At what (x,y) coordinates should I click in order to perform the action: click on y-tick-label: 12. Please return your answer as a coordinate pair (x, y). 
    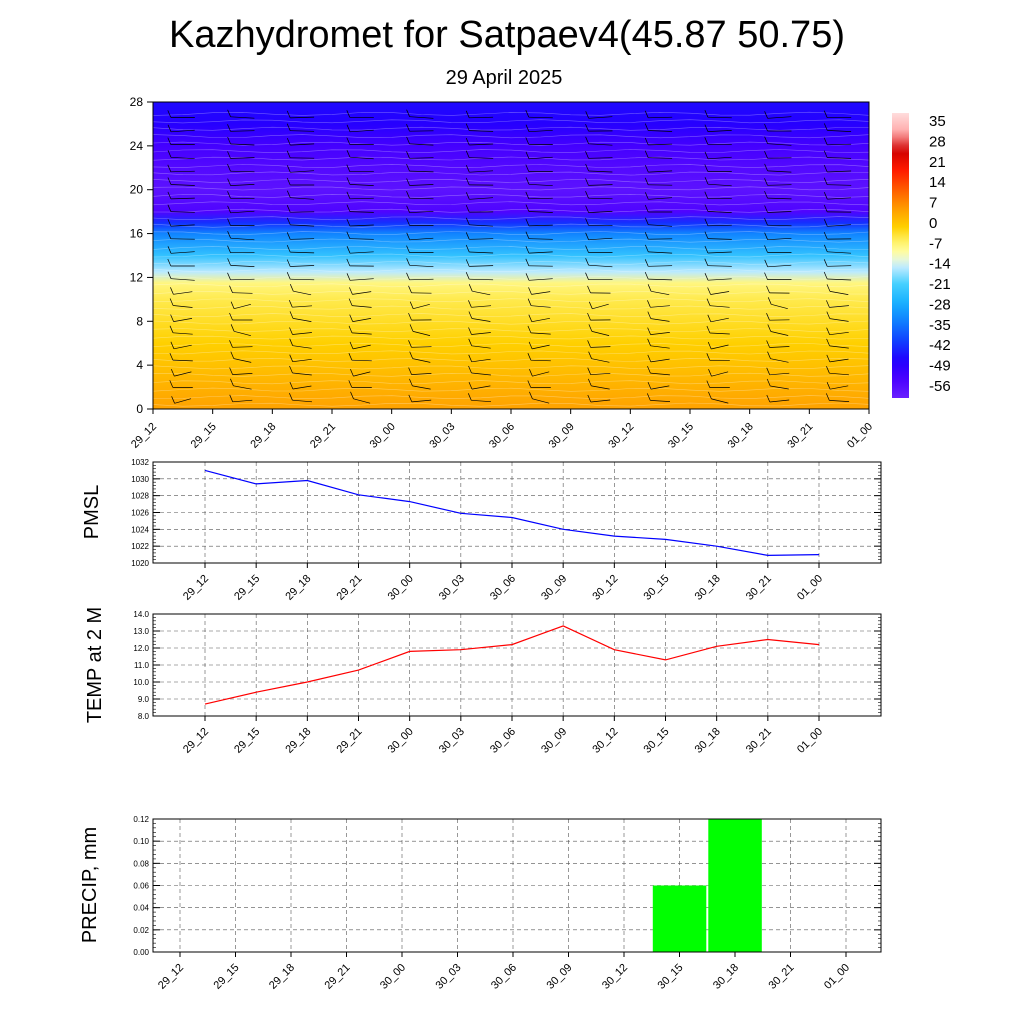
    Looking at the image, I should click on (137, 277).